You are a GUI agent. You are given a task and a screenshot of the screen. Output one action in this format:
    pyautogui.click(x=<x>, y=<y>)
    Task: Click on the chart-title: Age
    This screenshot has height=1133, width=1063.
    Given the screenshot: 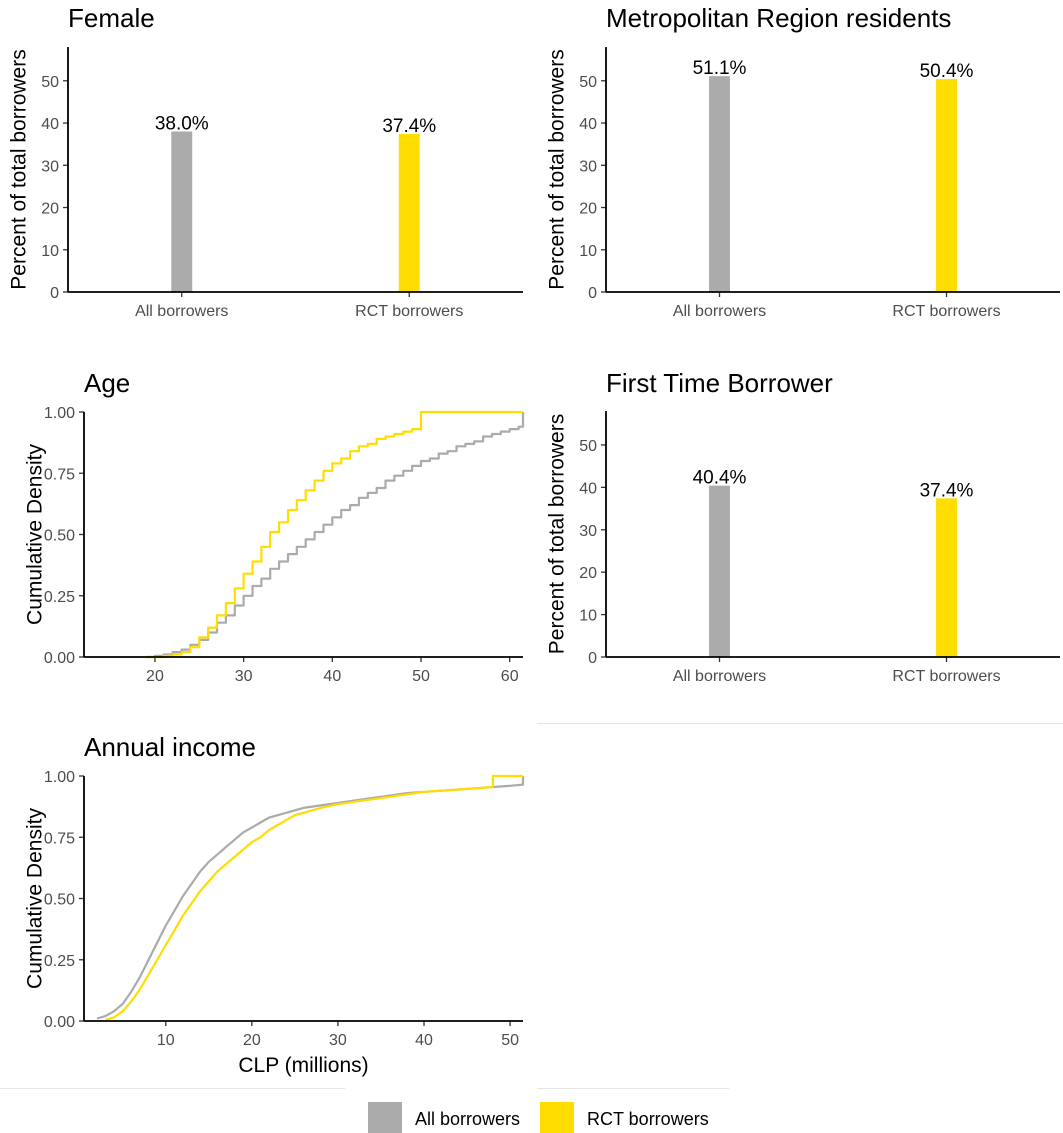 What is the action you would take?
    pyautogui.click(x=107, y=383)
    